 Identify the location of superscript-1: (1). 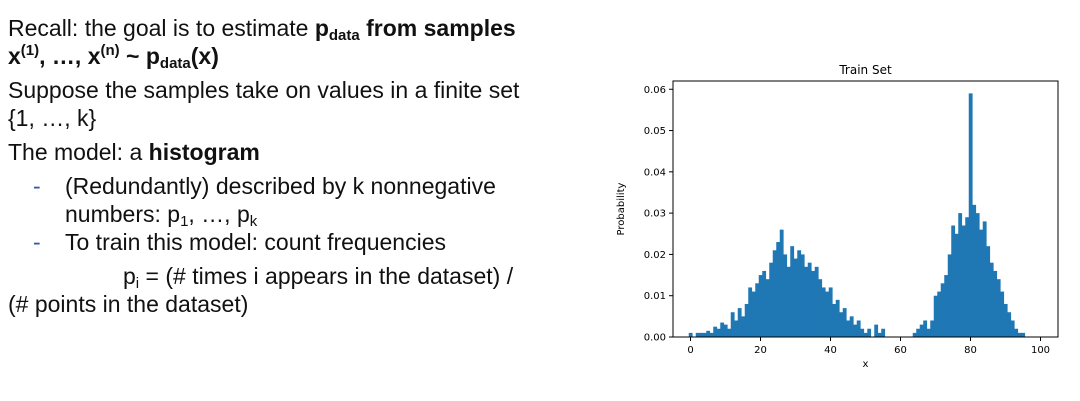
(30, 50).